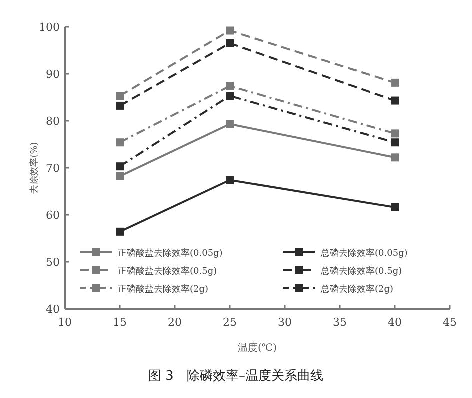  Describe the element at coordinates (53, 309) in the screenshot. I see `y-tick-label: 40` at that location.